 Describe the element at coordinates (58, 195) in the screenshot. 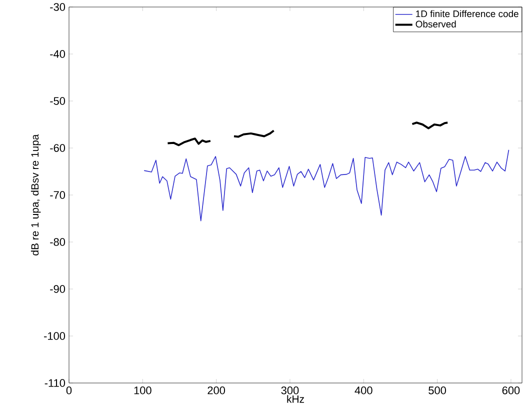

I see `y-tick-label: -70` at that location.